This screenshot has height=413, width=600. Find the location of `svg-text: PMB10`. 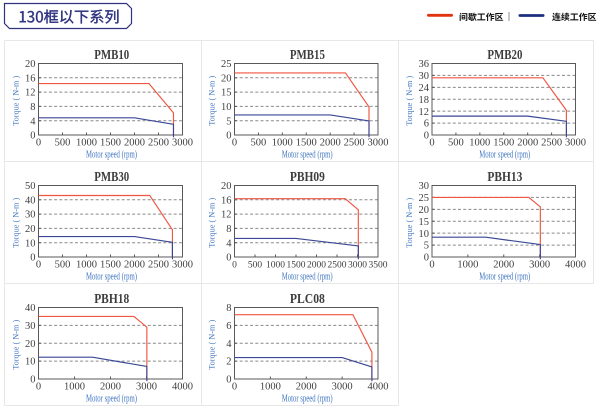

svg-text: PMB10 is located at coordinates (111, 55).